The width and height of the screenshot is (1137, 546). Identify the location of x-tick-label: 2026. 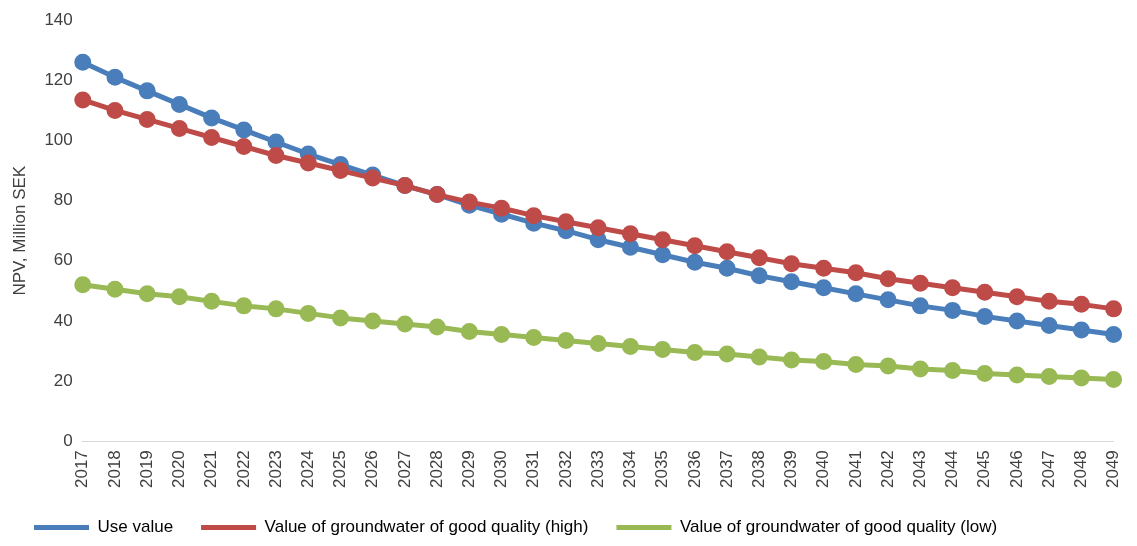
(372, 469).